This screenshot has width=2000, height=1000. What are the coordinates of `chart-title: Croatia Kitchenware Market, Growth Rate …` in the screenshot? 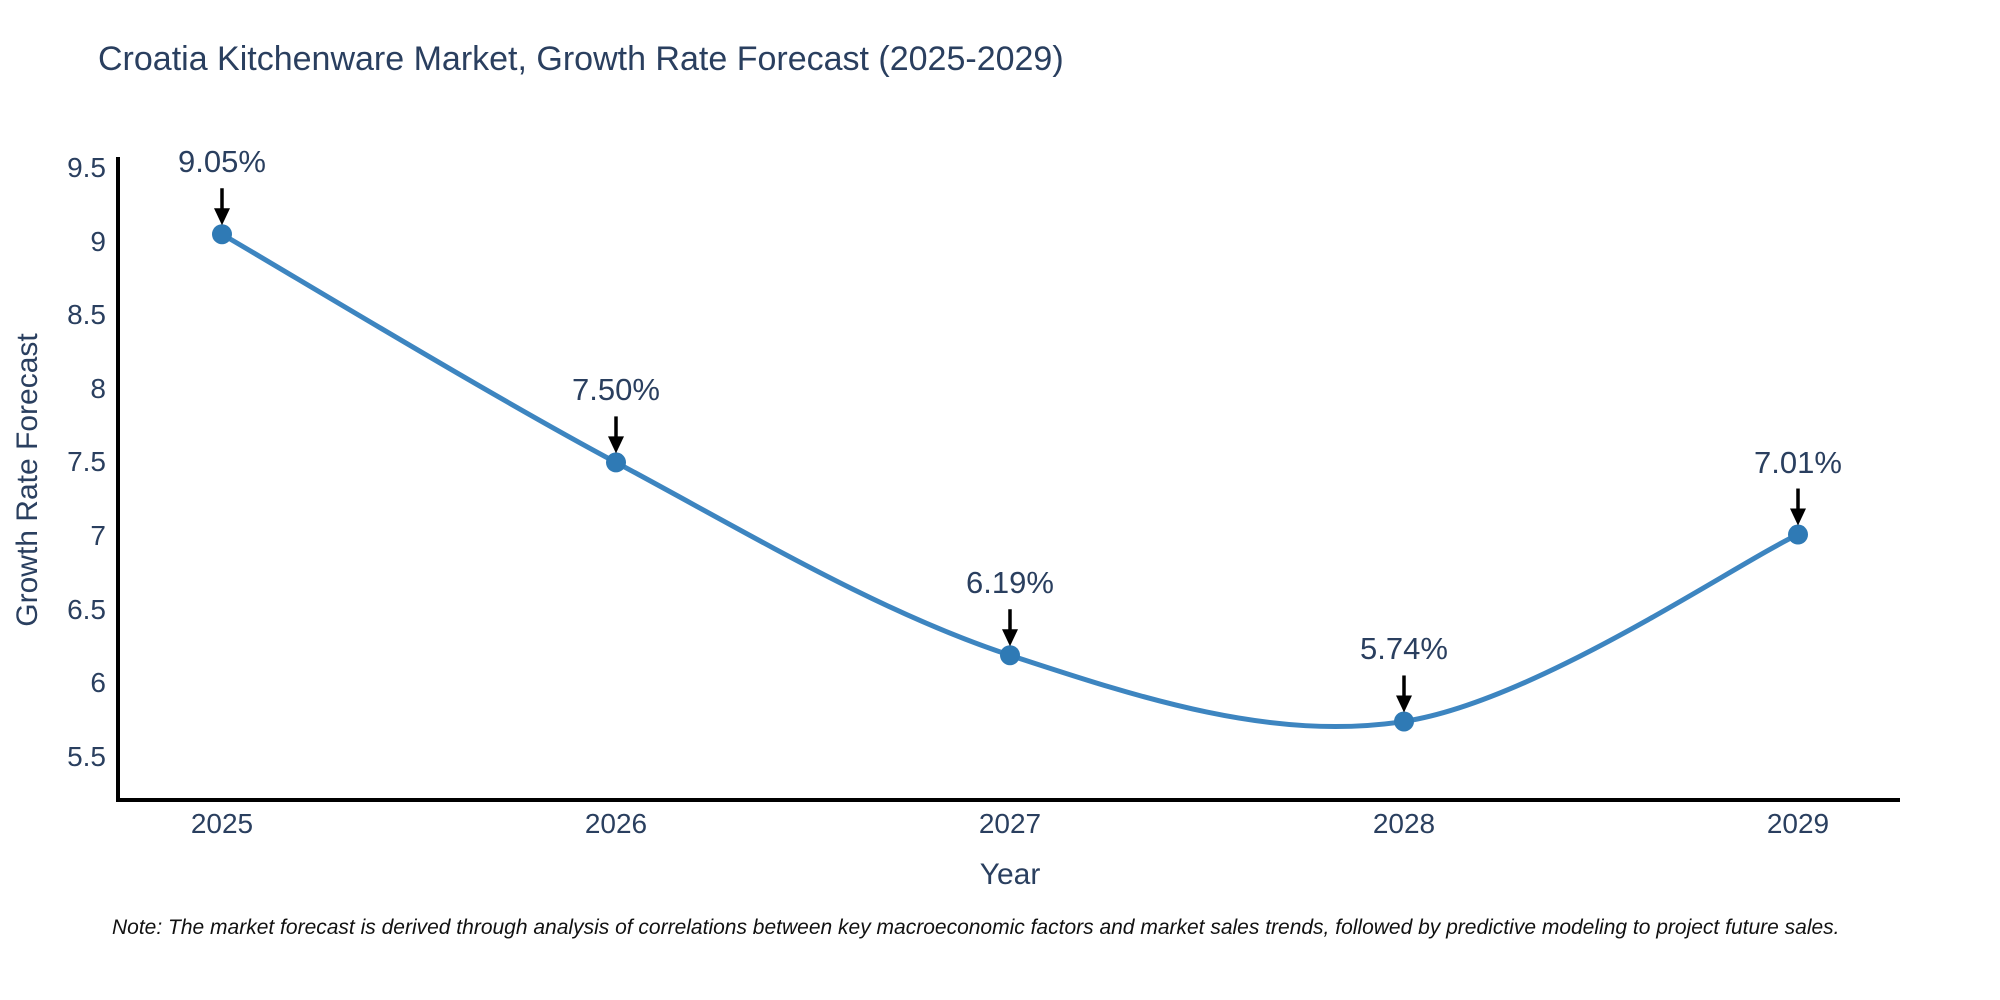 It's located at (581, 59).